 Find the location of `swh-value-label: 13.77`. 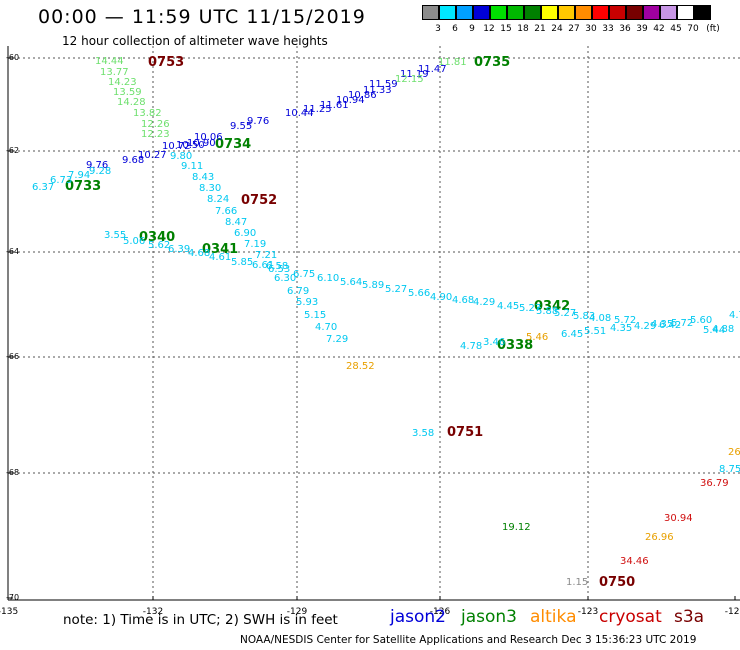

swh-value-label: 13.77 is located at coordinates (114, 72).